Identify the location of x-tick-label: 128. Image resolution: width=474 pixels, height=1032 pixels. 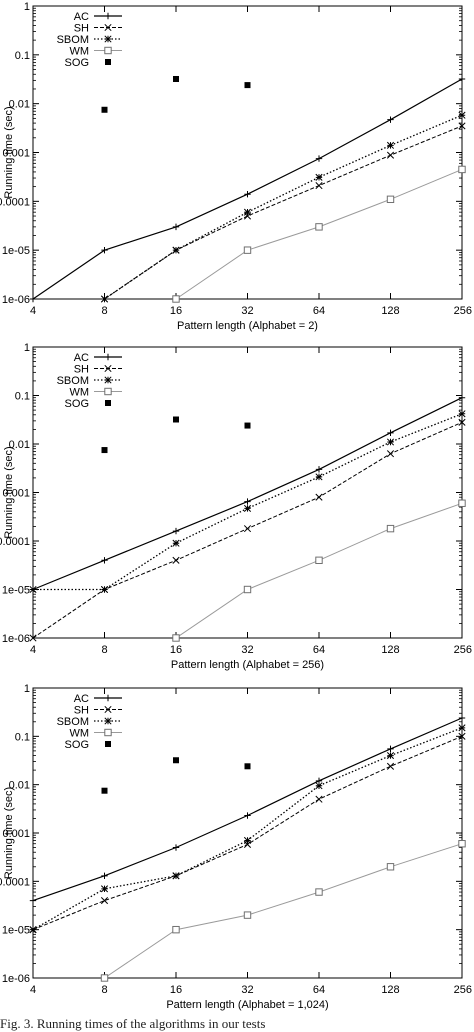
(390, 990).